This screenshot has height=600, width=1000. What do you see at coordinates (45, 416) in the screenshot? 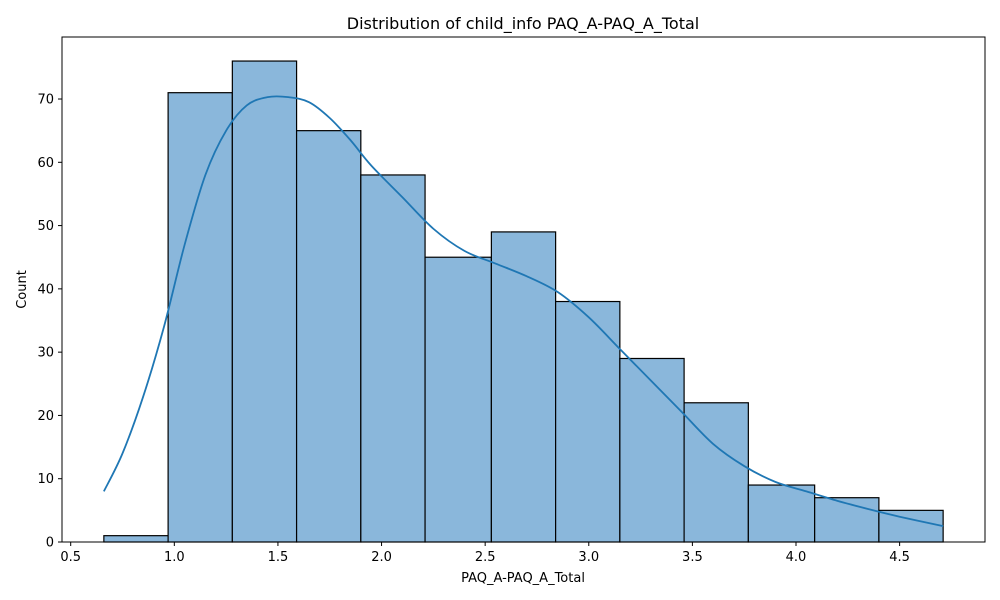
I see `y-tick-label: 20` at bounding box center [45, 416].